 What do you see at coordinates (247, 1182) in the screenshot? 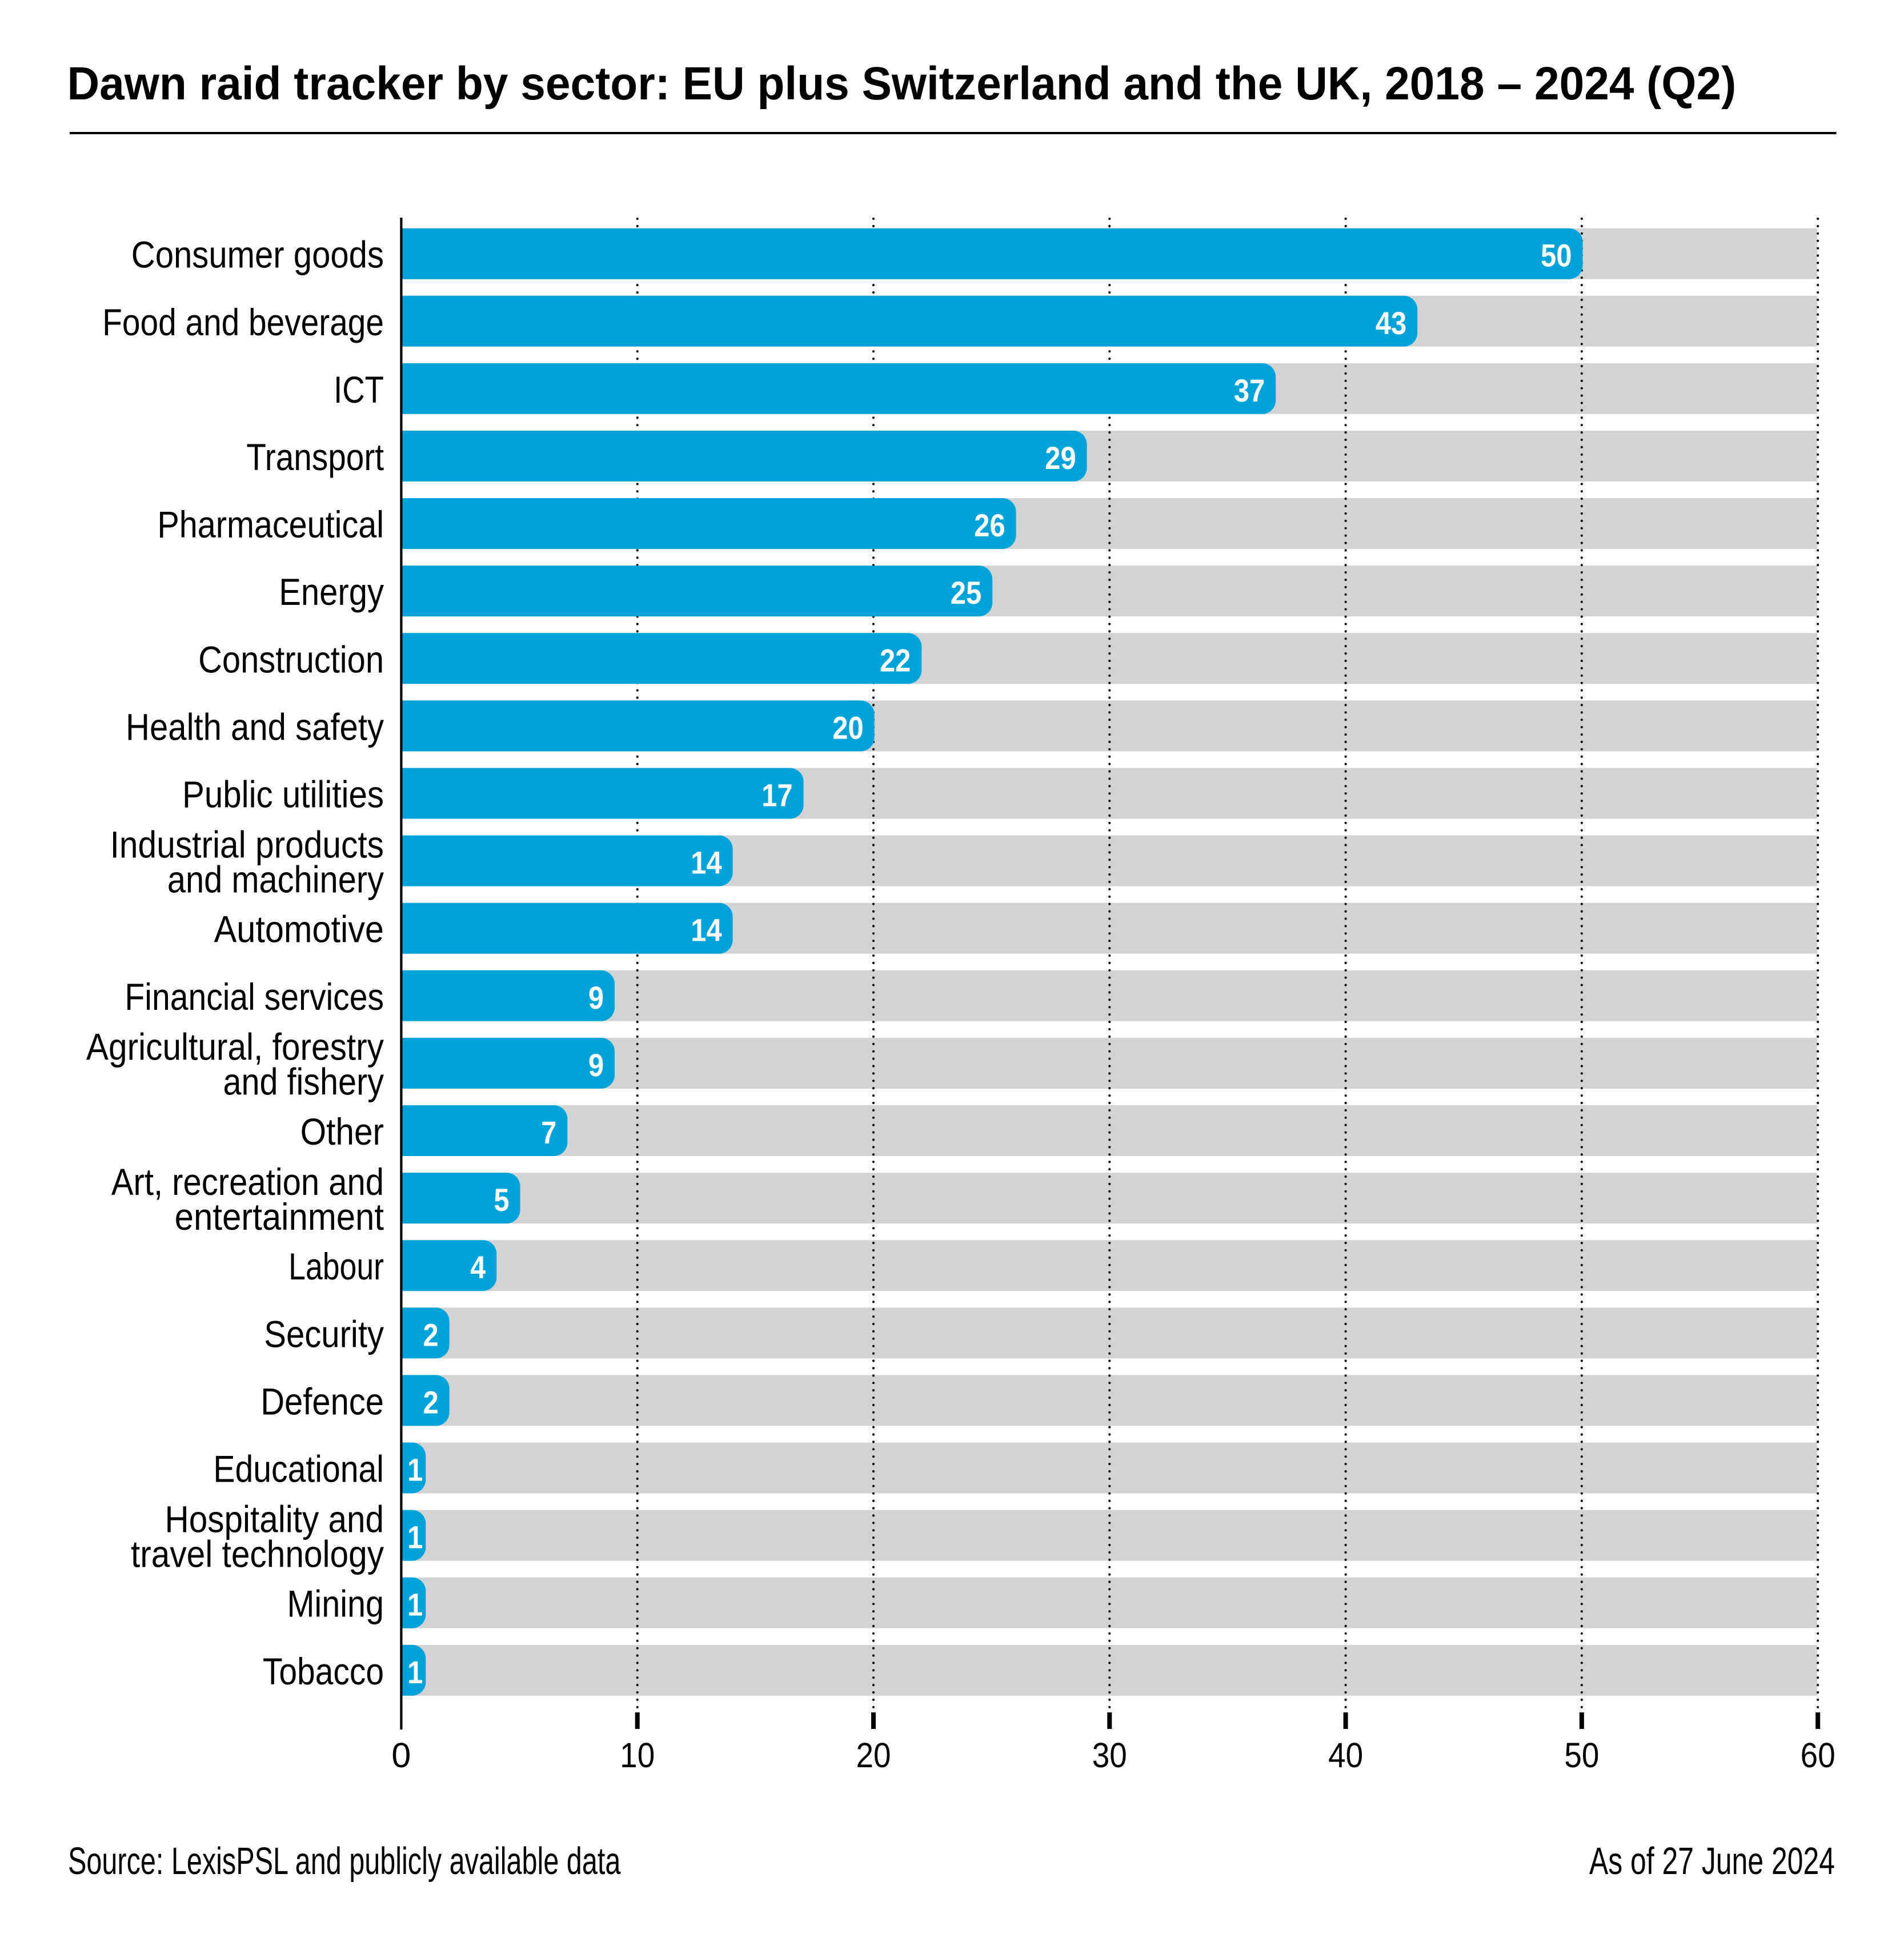
I see `svg-text: Art, recreation and` at bounding box center [247, 1182].